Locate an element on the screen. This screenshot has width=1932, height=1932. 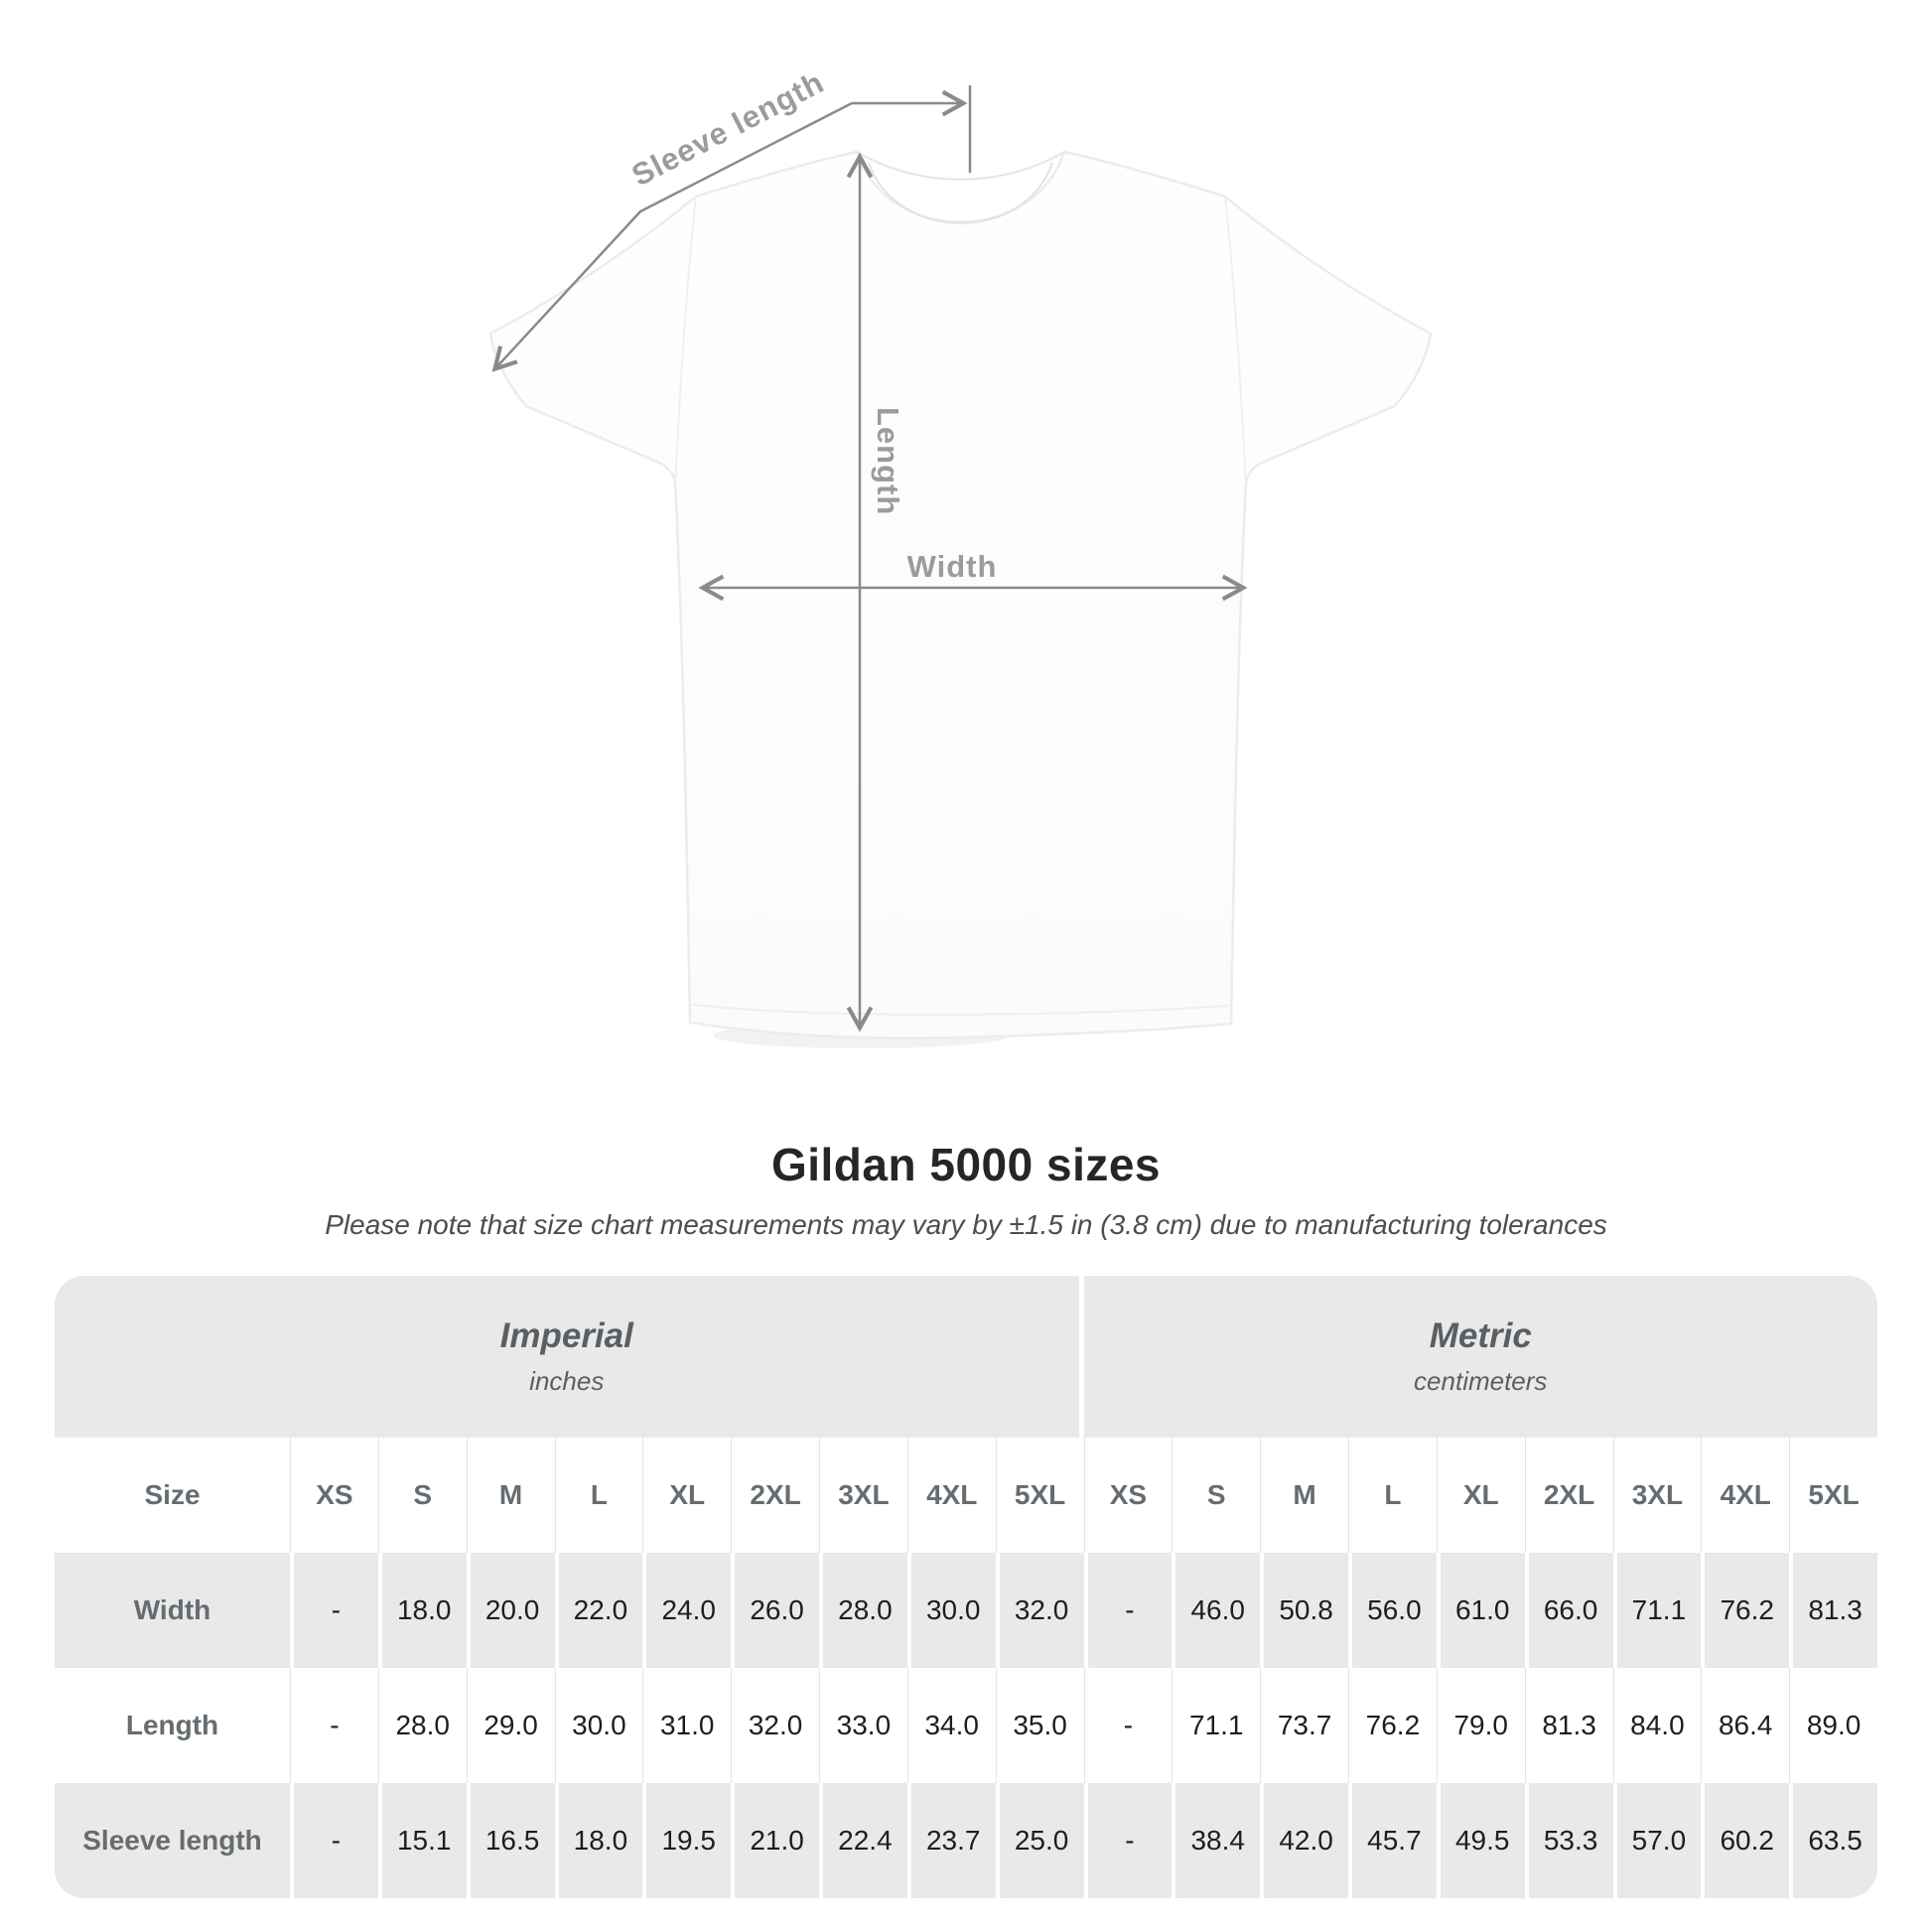
cell: 16.5 is located at coordinates (511, 1841).